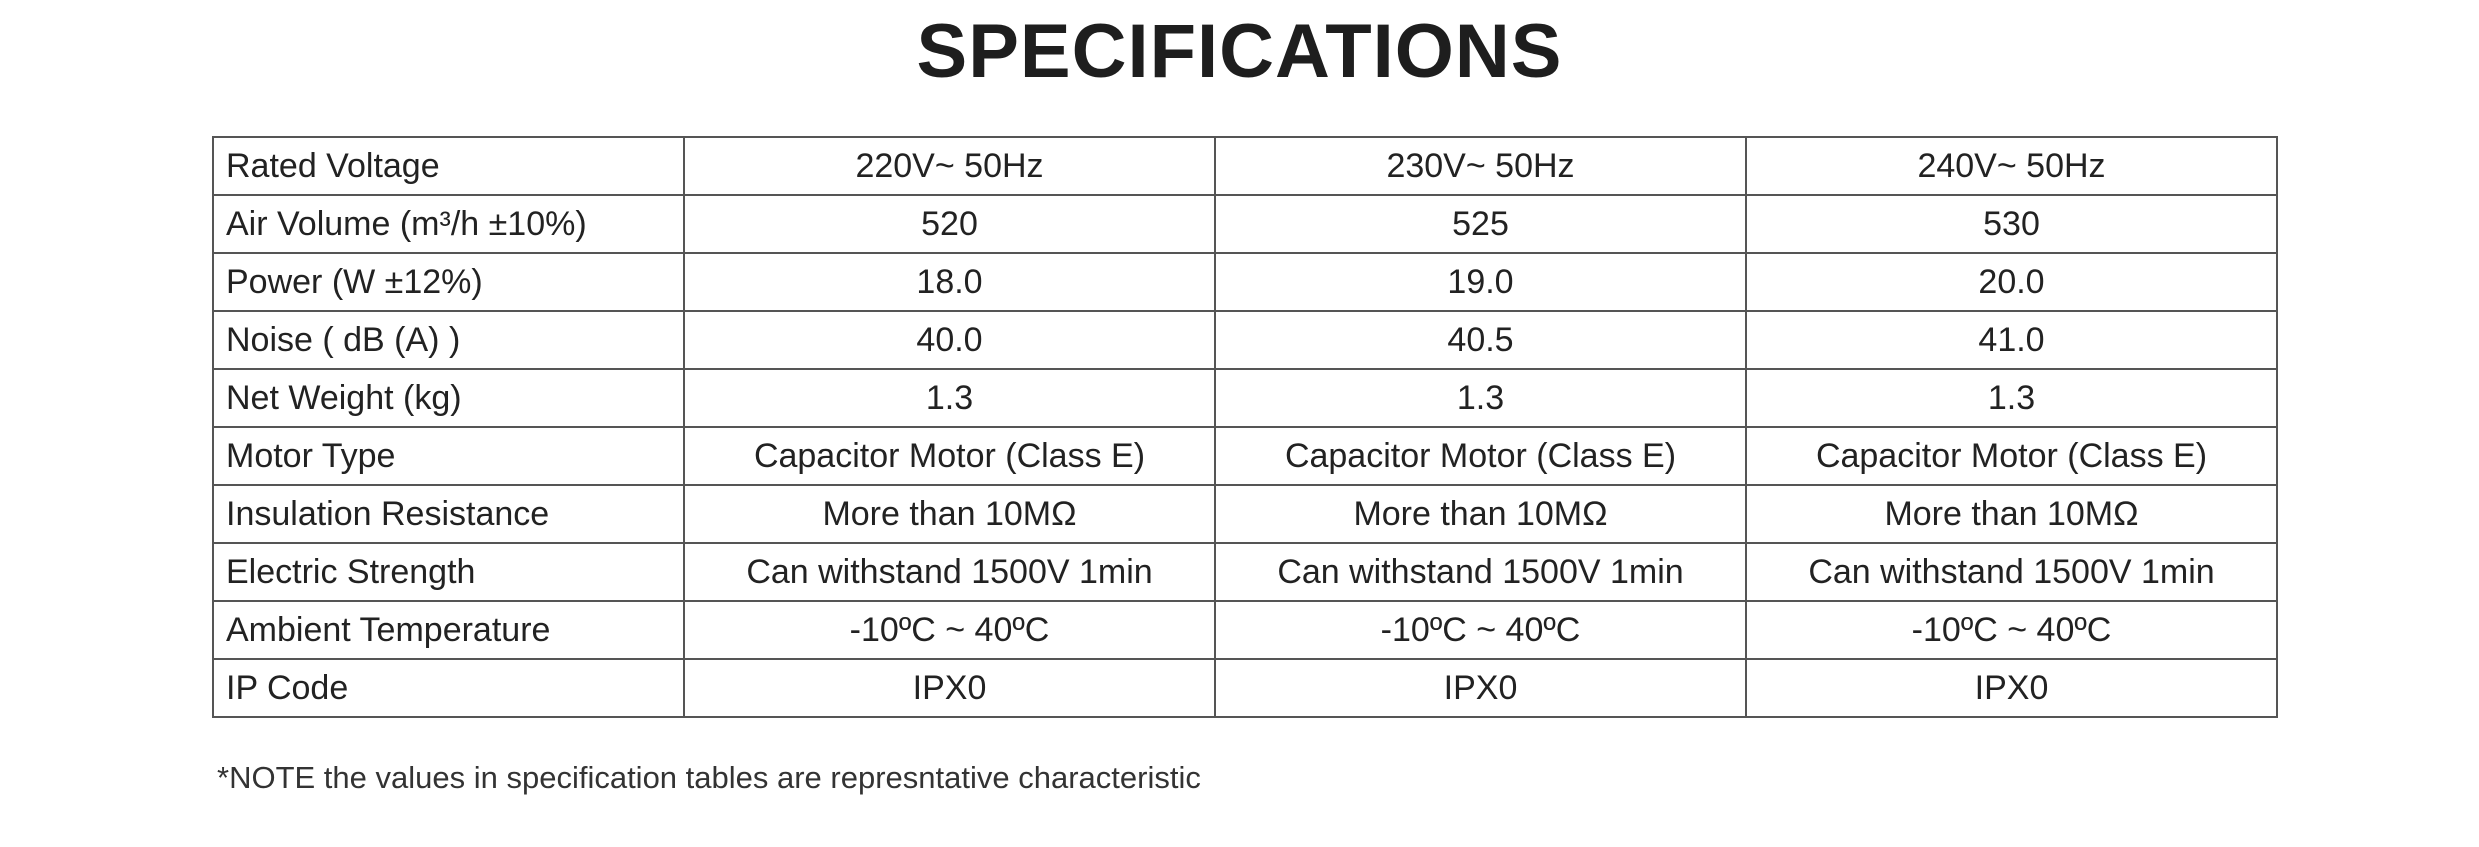 This screenshot has height=847, width=2479. What do you see at coordinates (949, 340) in the screenshot?
I see `cell: 40.0` at bounding box center [949, 340].